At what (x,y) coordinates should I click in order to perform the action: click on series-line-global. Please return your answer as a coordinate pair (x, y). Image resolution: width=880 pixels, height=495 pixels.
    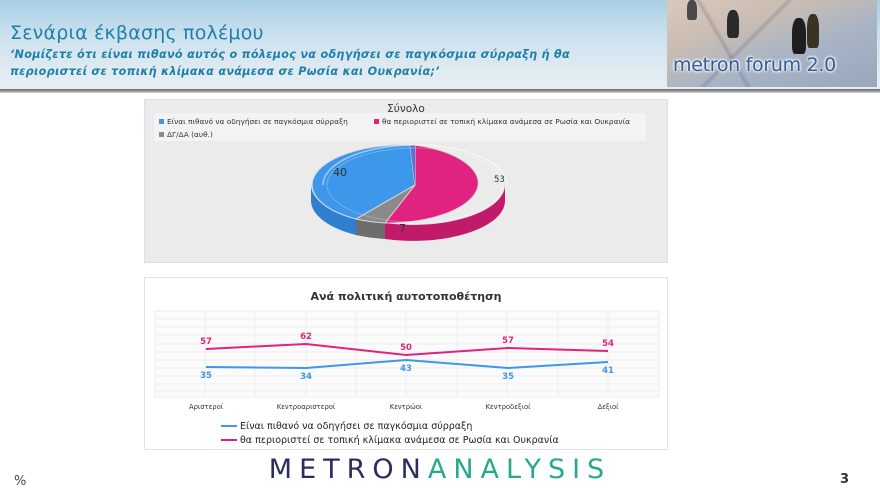
    Looking at the image, I should click on (407, 364).